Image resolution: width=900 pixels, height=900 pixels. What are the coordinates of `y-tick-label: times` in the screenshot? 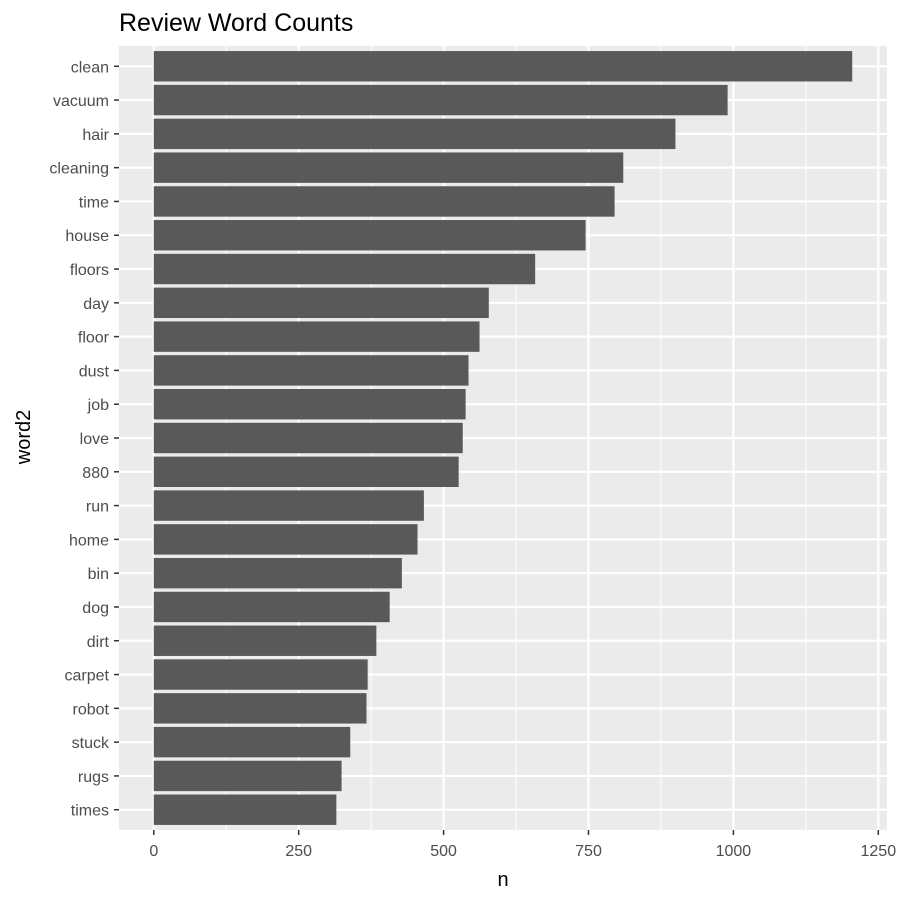 It's located at (90, 811).